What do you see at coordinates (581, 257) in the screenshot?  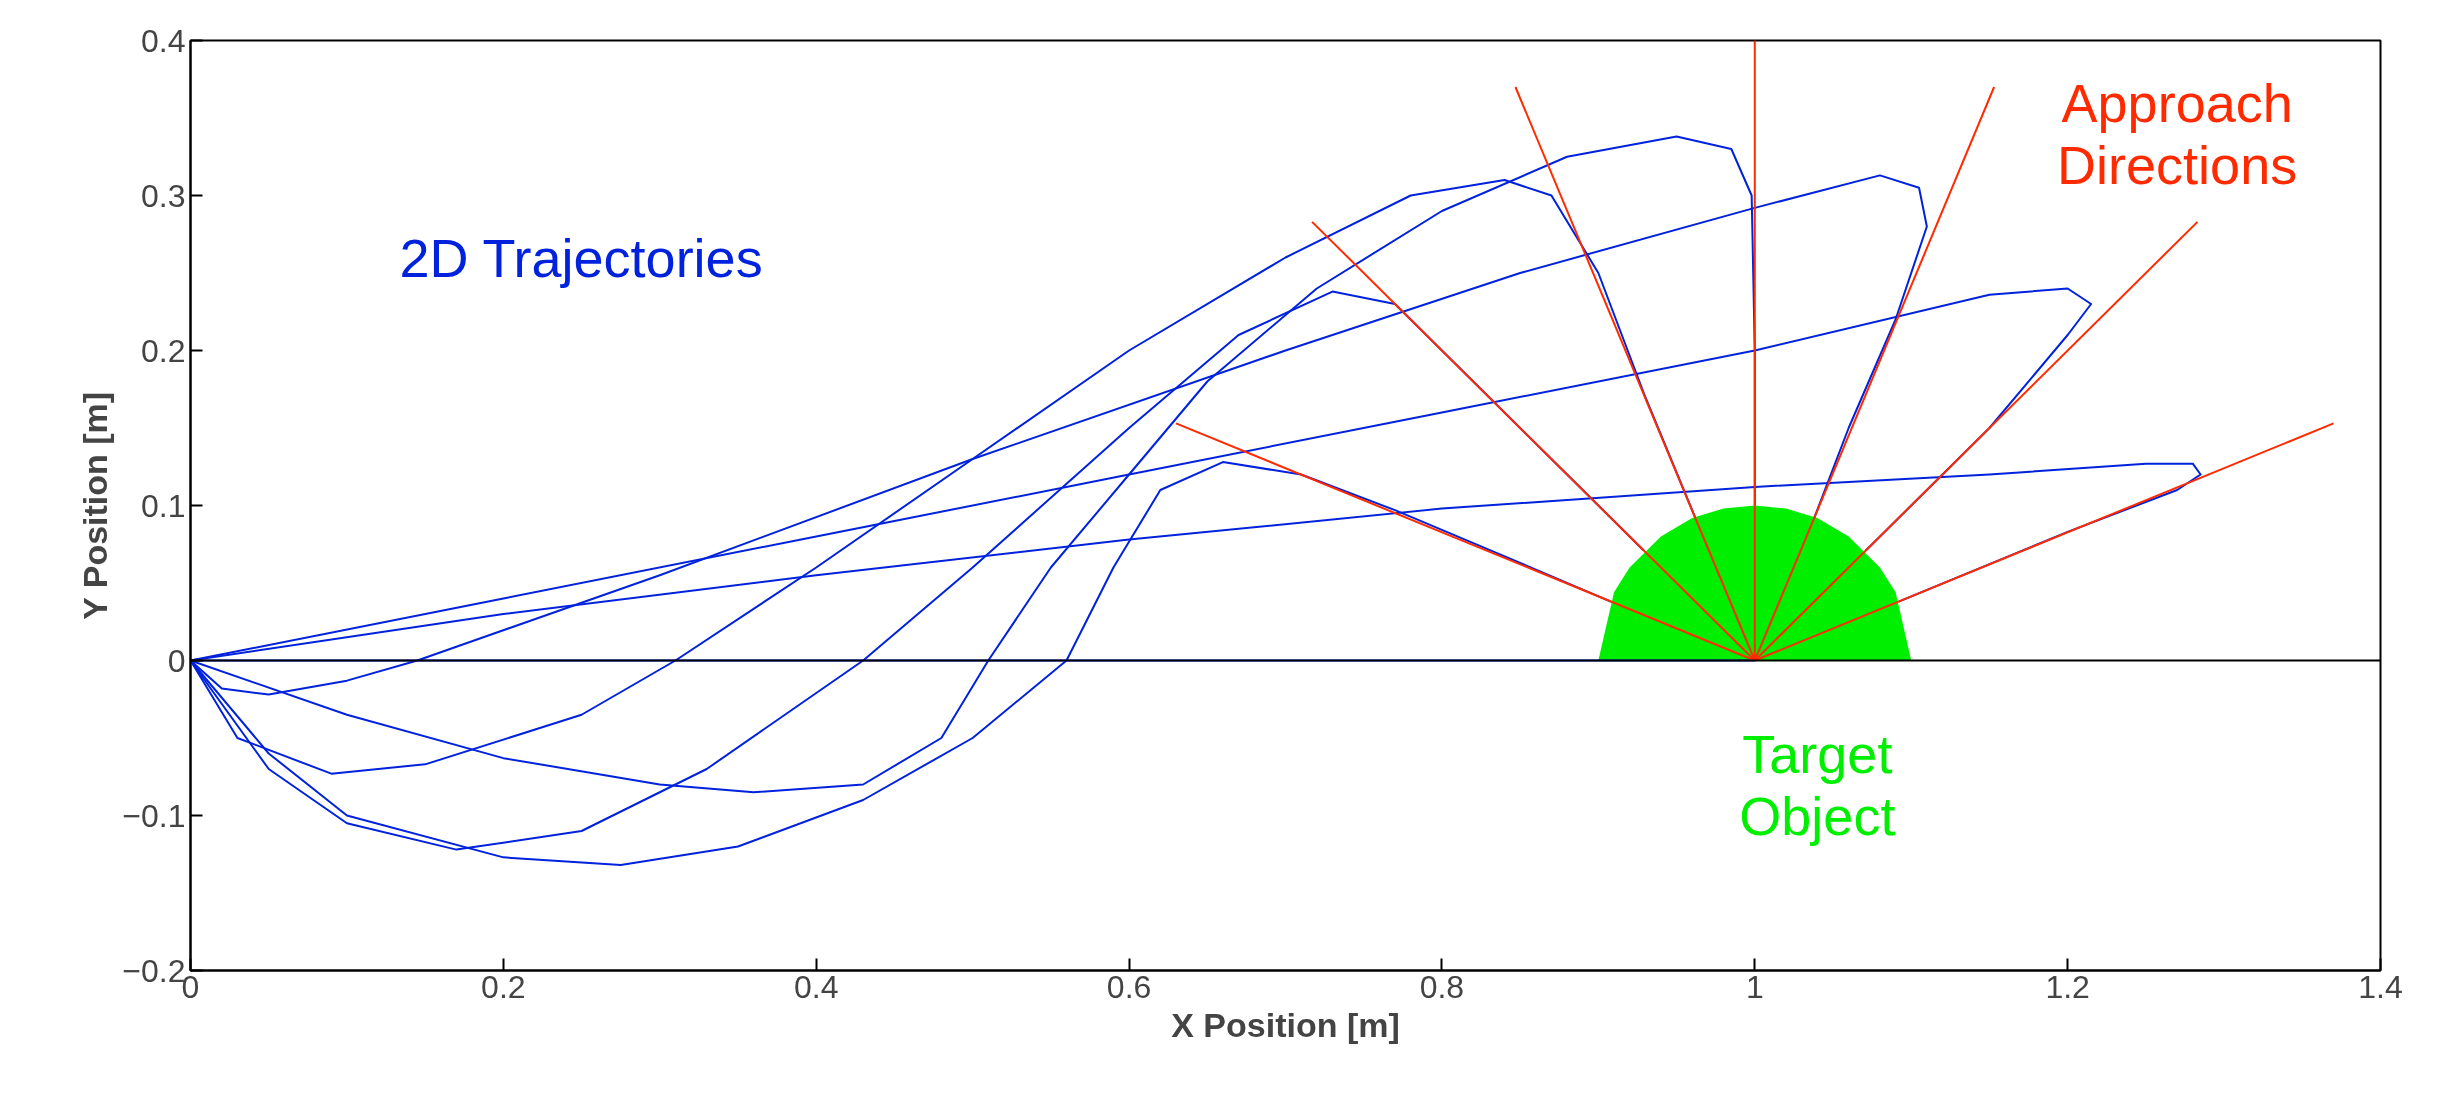 I see `annotation: 2D Trajectories` at bounding box center [581, 257].